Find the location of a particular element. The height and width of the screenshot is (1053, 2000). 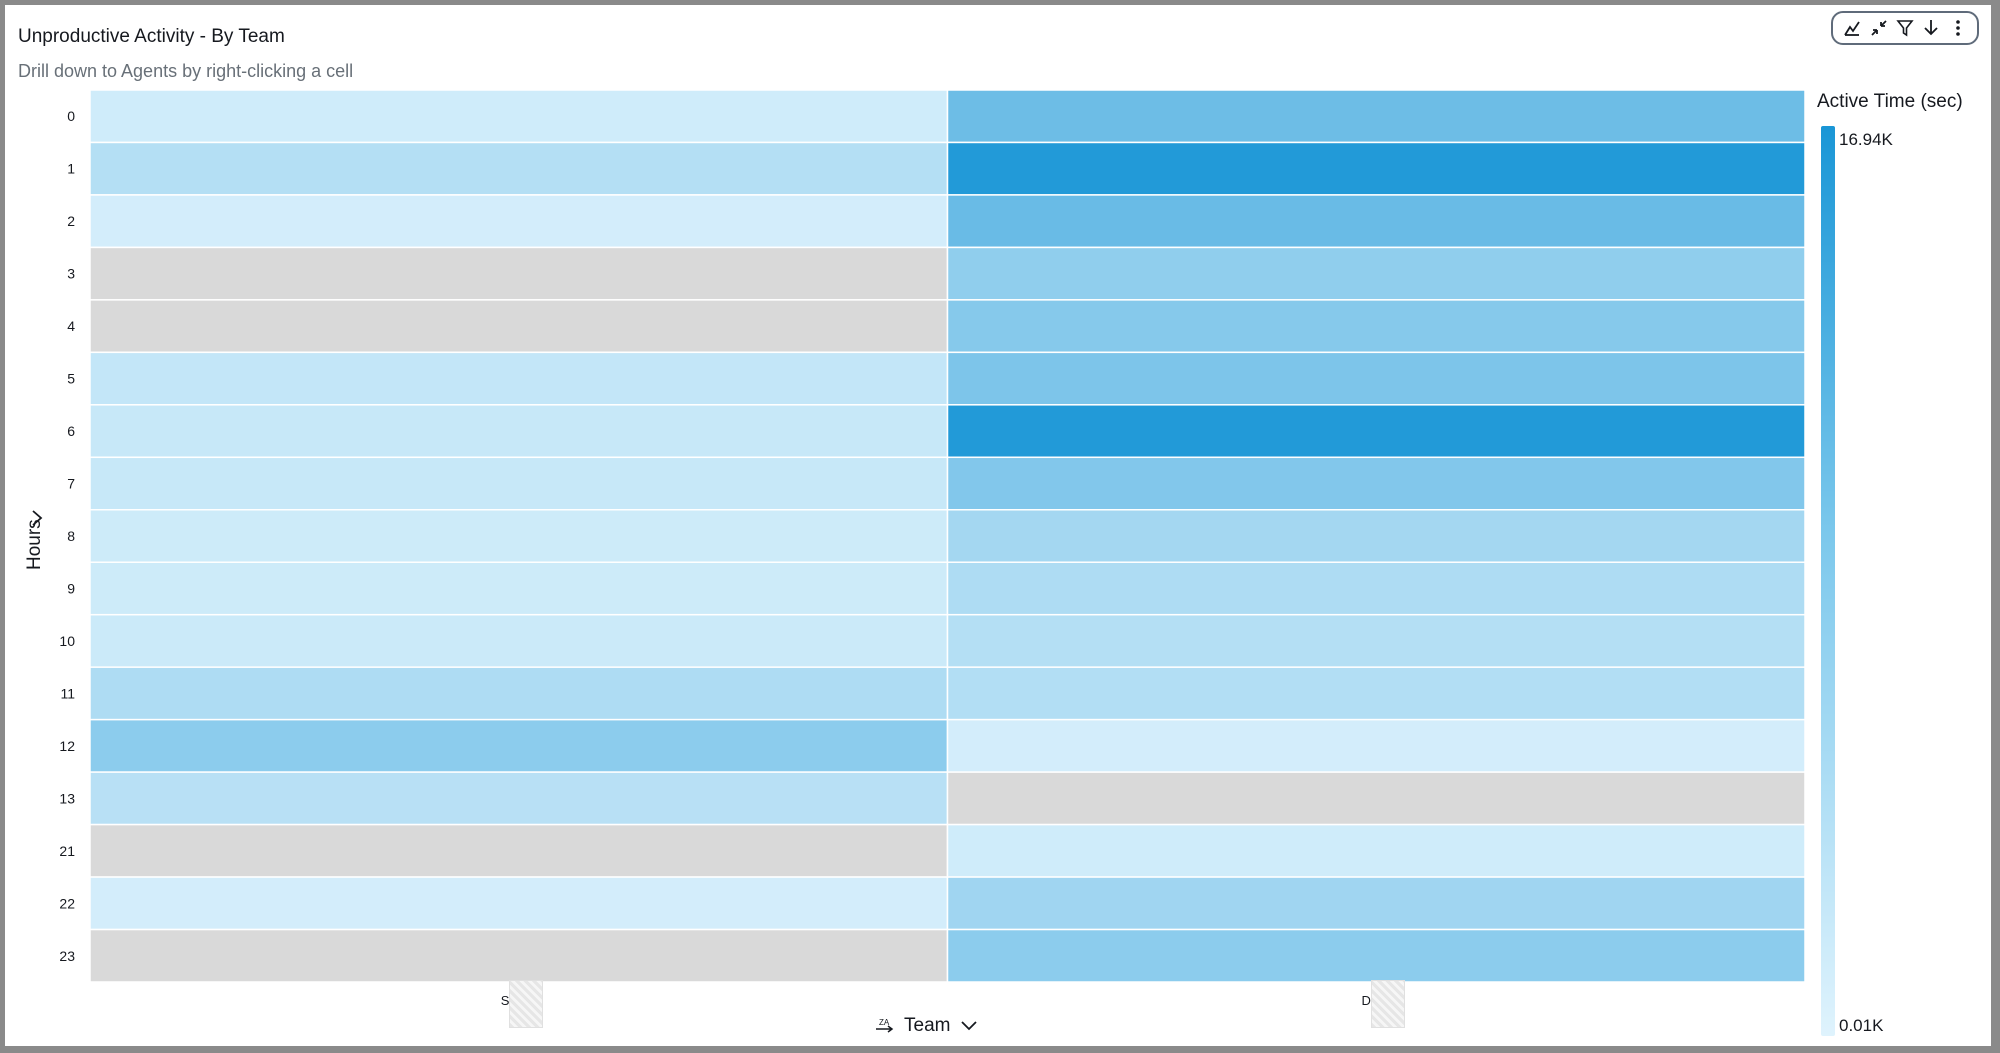

y-tick-label: 11 is located at coordinates (67, 693).